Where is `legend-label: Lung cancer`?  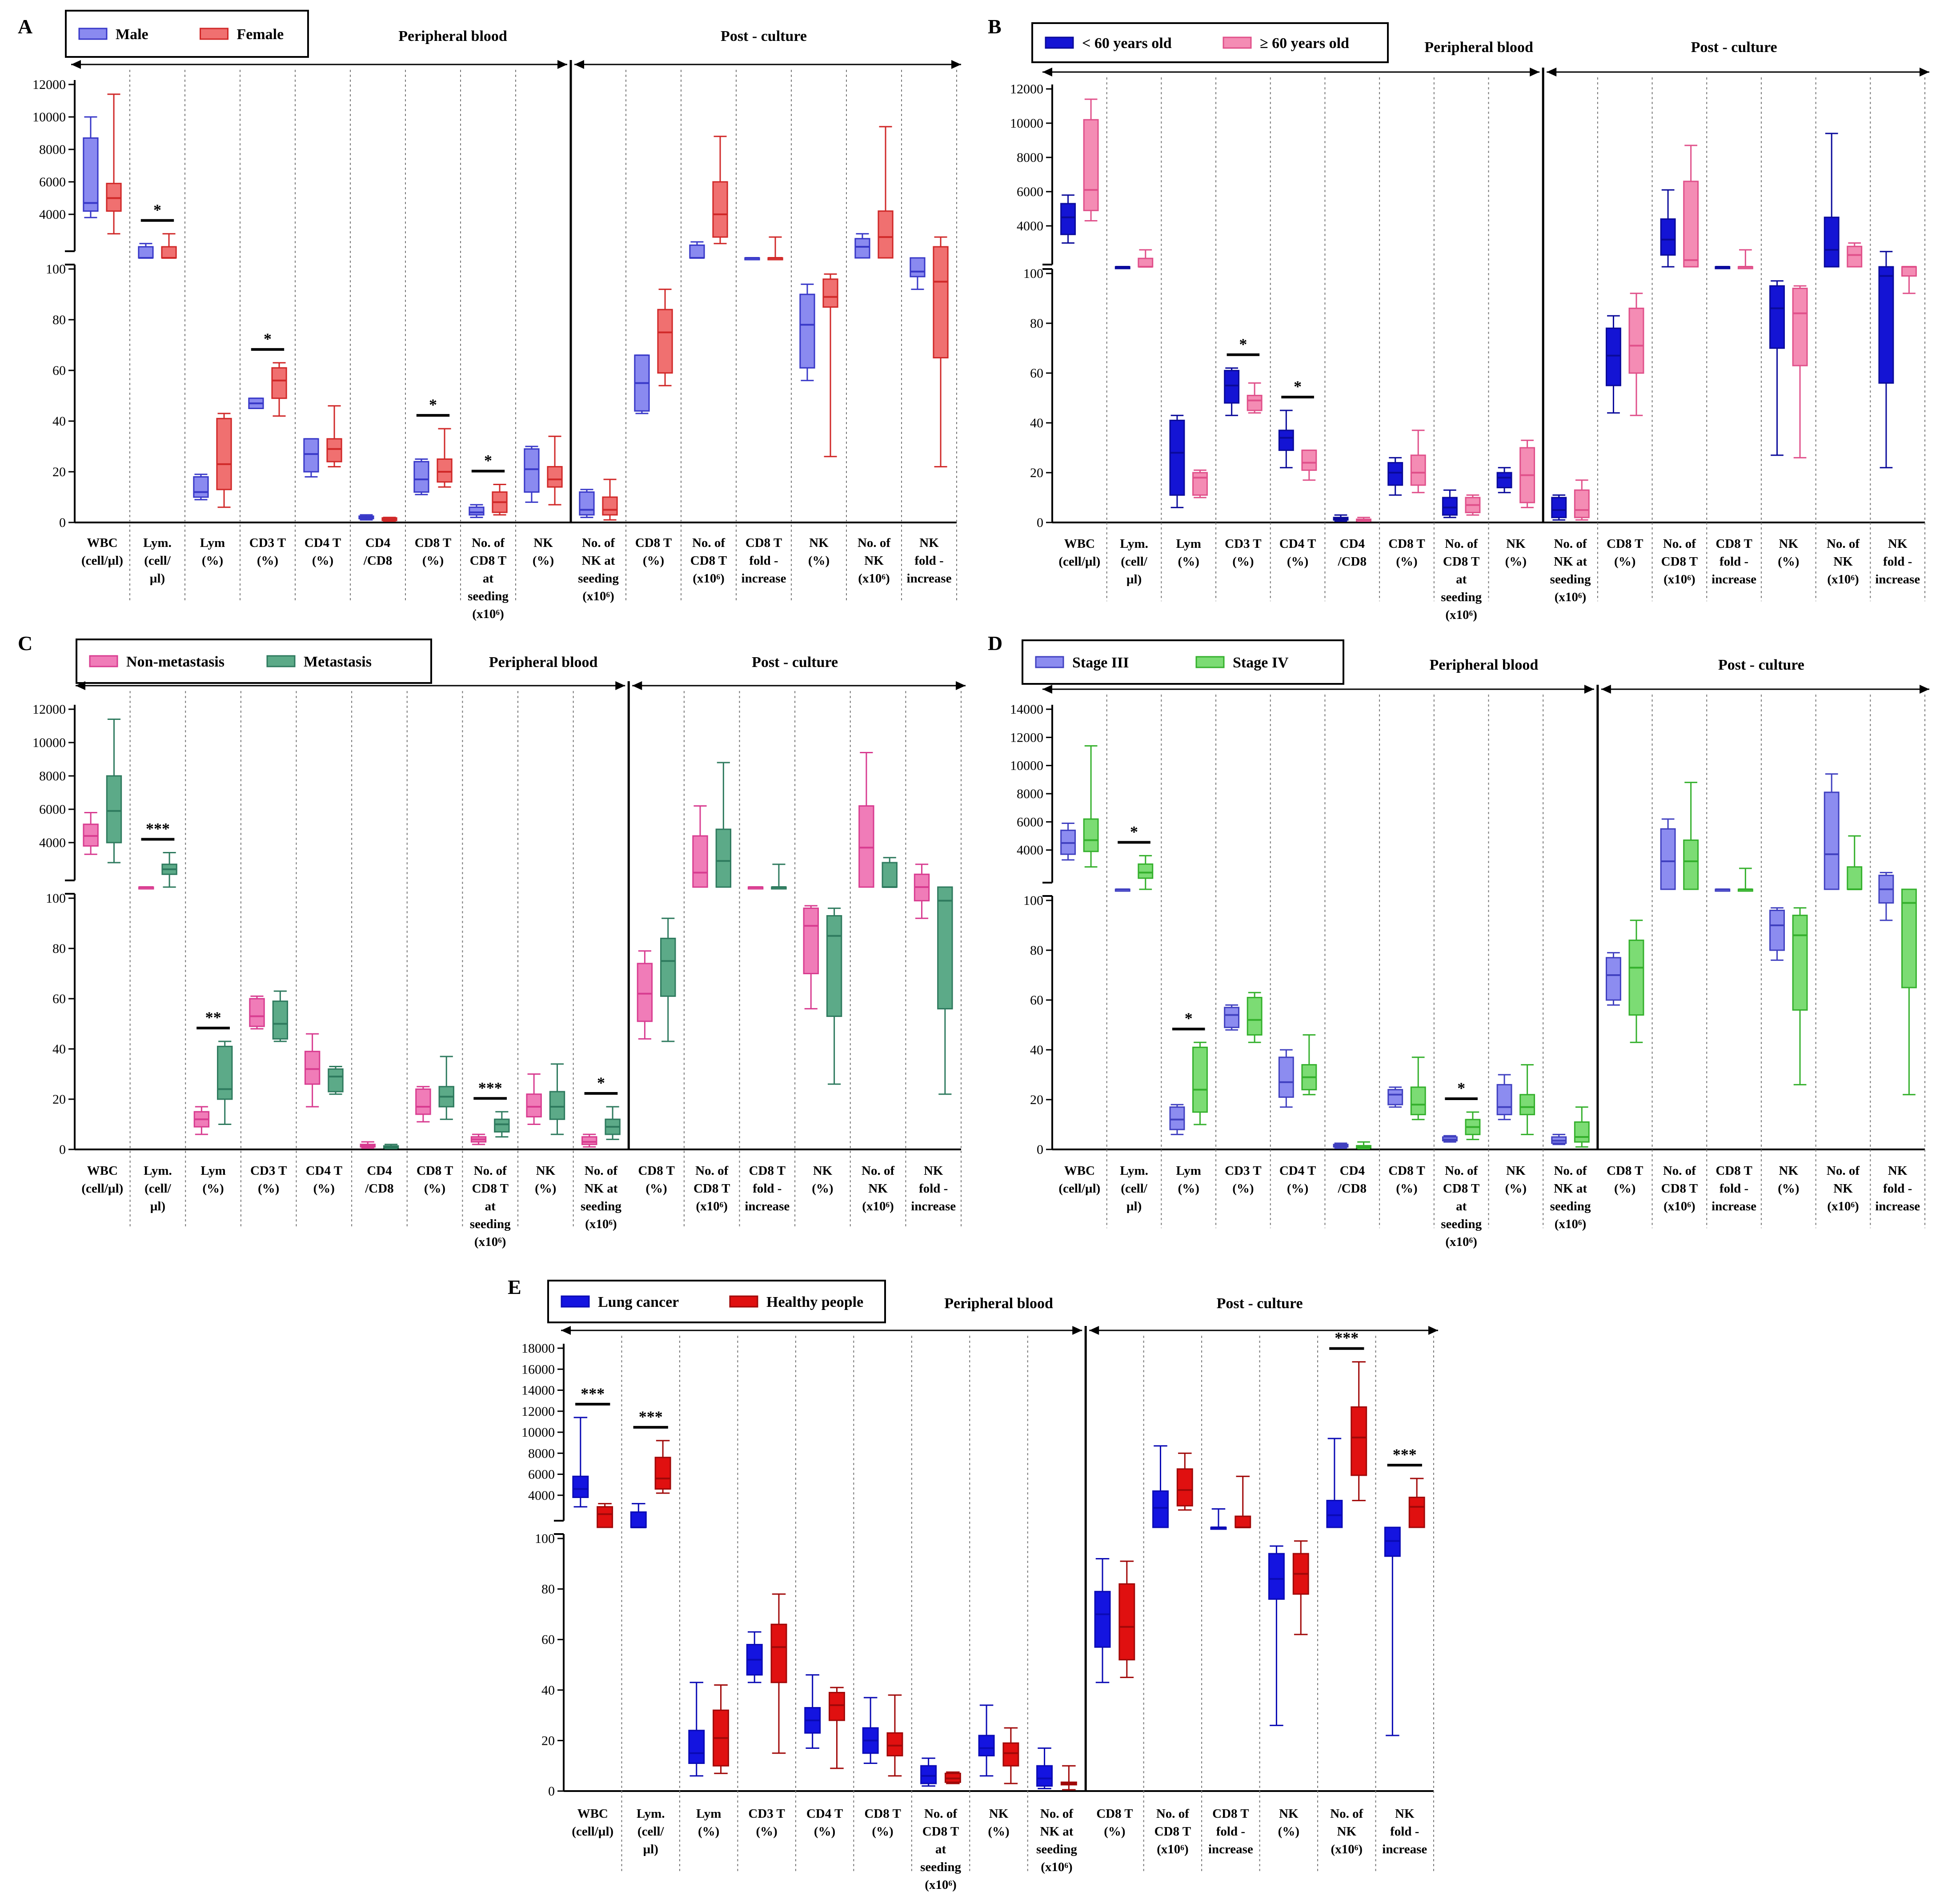
legend-label: Lung cancer is located at coordinates (639, 1302).